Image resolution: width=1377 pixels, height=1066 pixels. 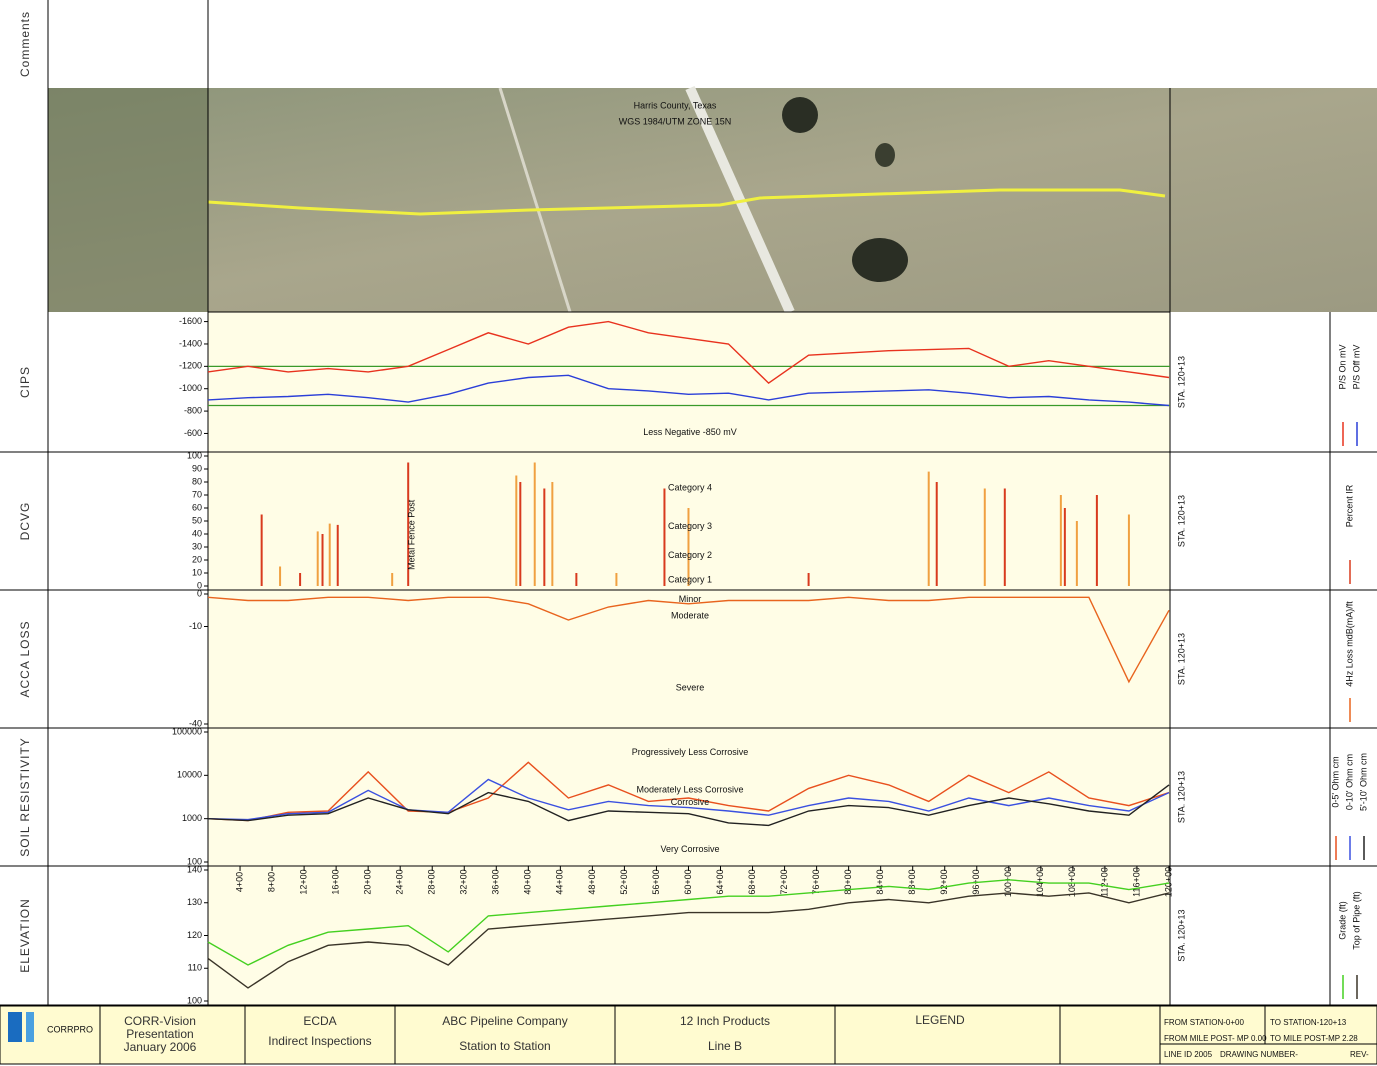 What do you see at coordinates (1072, 882) in the screenshot?
I see `x-tick-label: 108+00` at bounding box center [1072, 882].